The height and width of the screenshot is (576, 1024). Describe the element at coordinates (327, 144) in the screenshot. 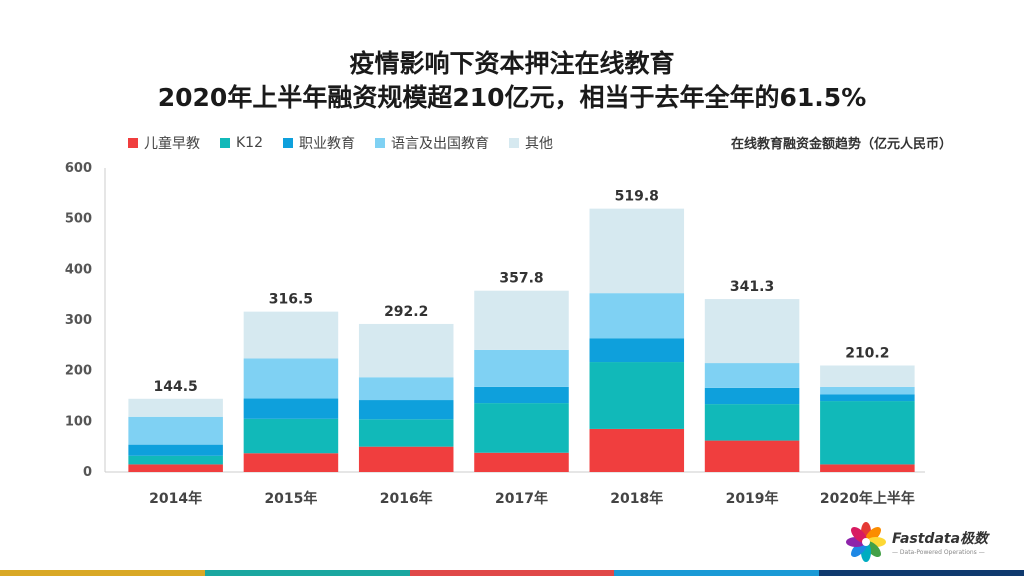

I see `legend-label: 职业教育` at that location.